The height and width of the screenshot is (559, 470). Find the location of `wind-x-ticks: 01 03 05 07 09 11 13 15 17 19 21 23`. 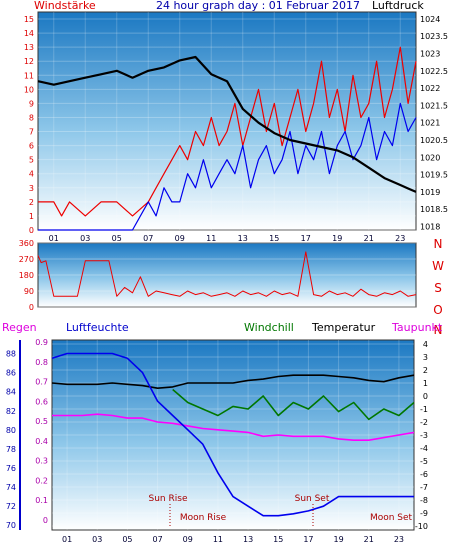

wind-x-ticks: 01 03 05 07 09 11 13 15 17 19 21 23 is located at coordinates (227, 238).